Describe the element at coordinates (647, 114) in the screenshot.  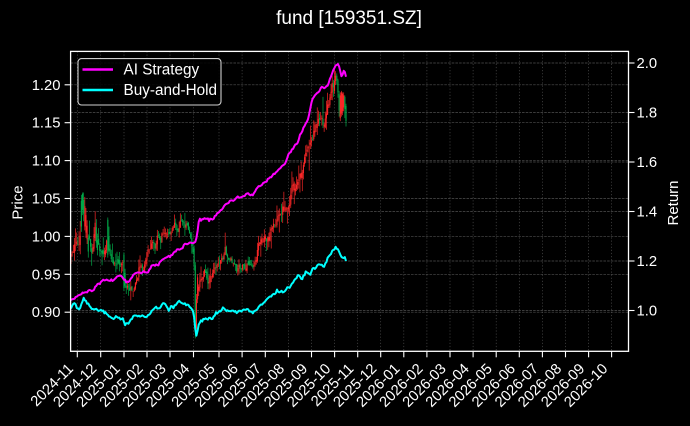
I see `svg-text: 1.8` at that location.